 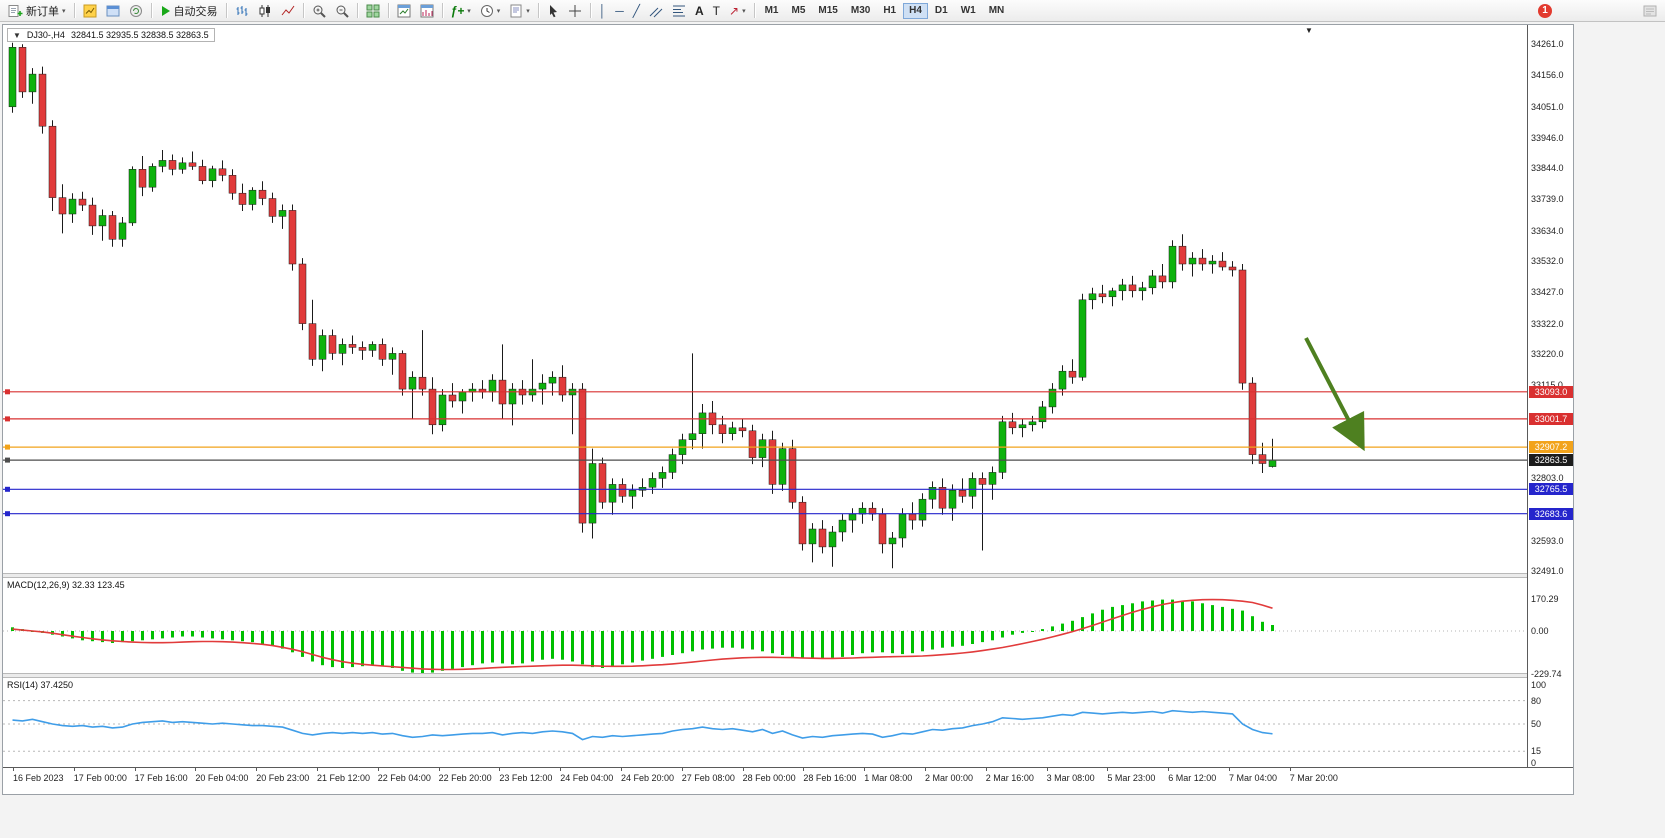 I want to click on price-badge: 32765.5, so click(x=1551, y=489).